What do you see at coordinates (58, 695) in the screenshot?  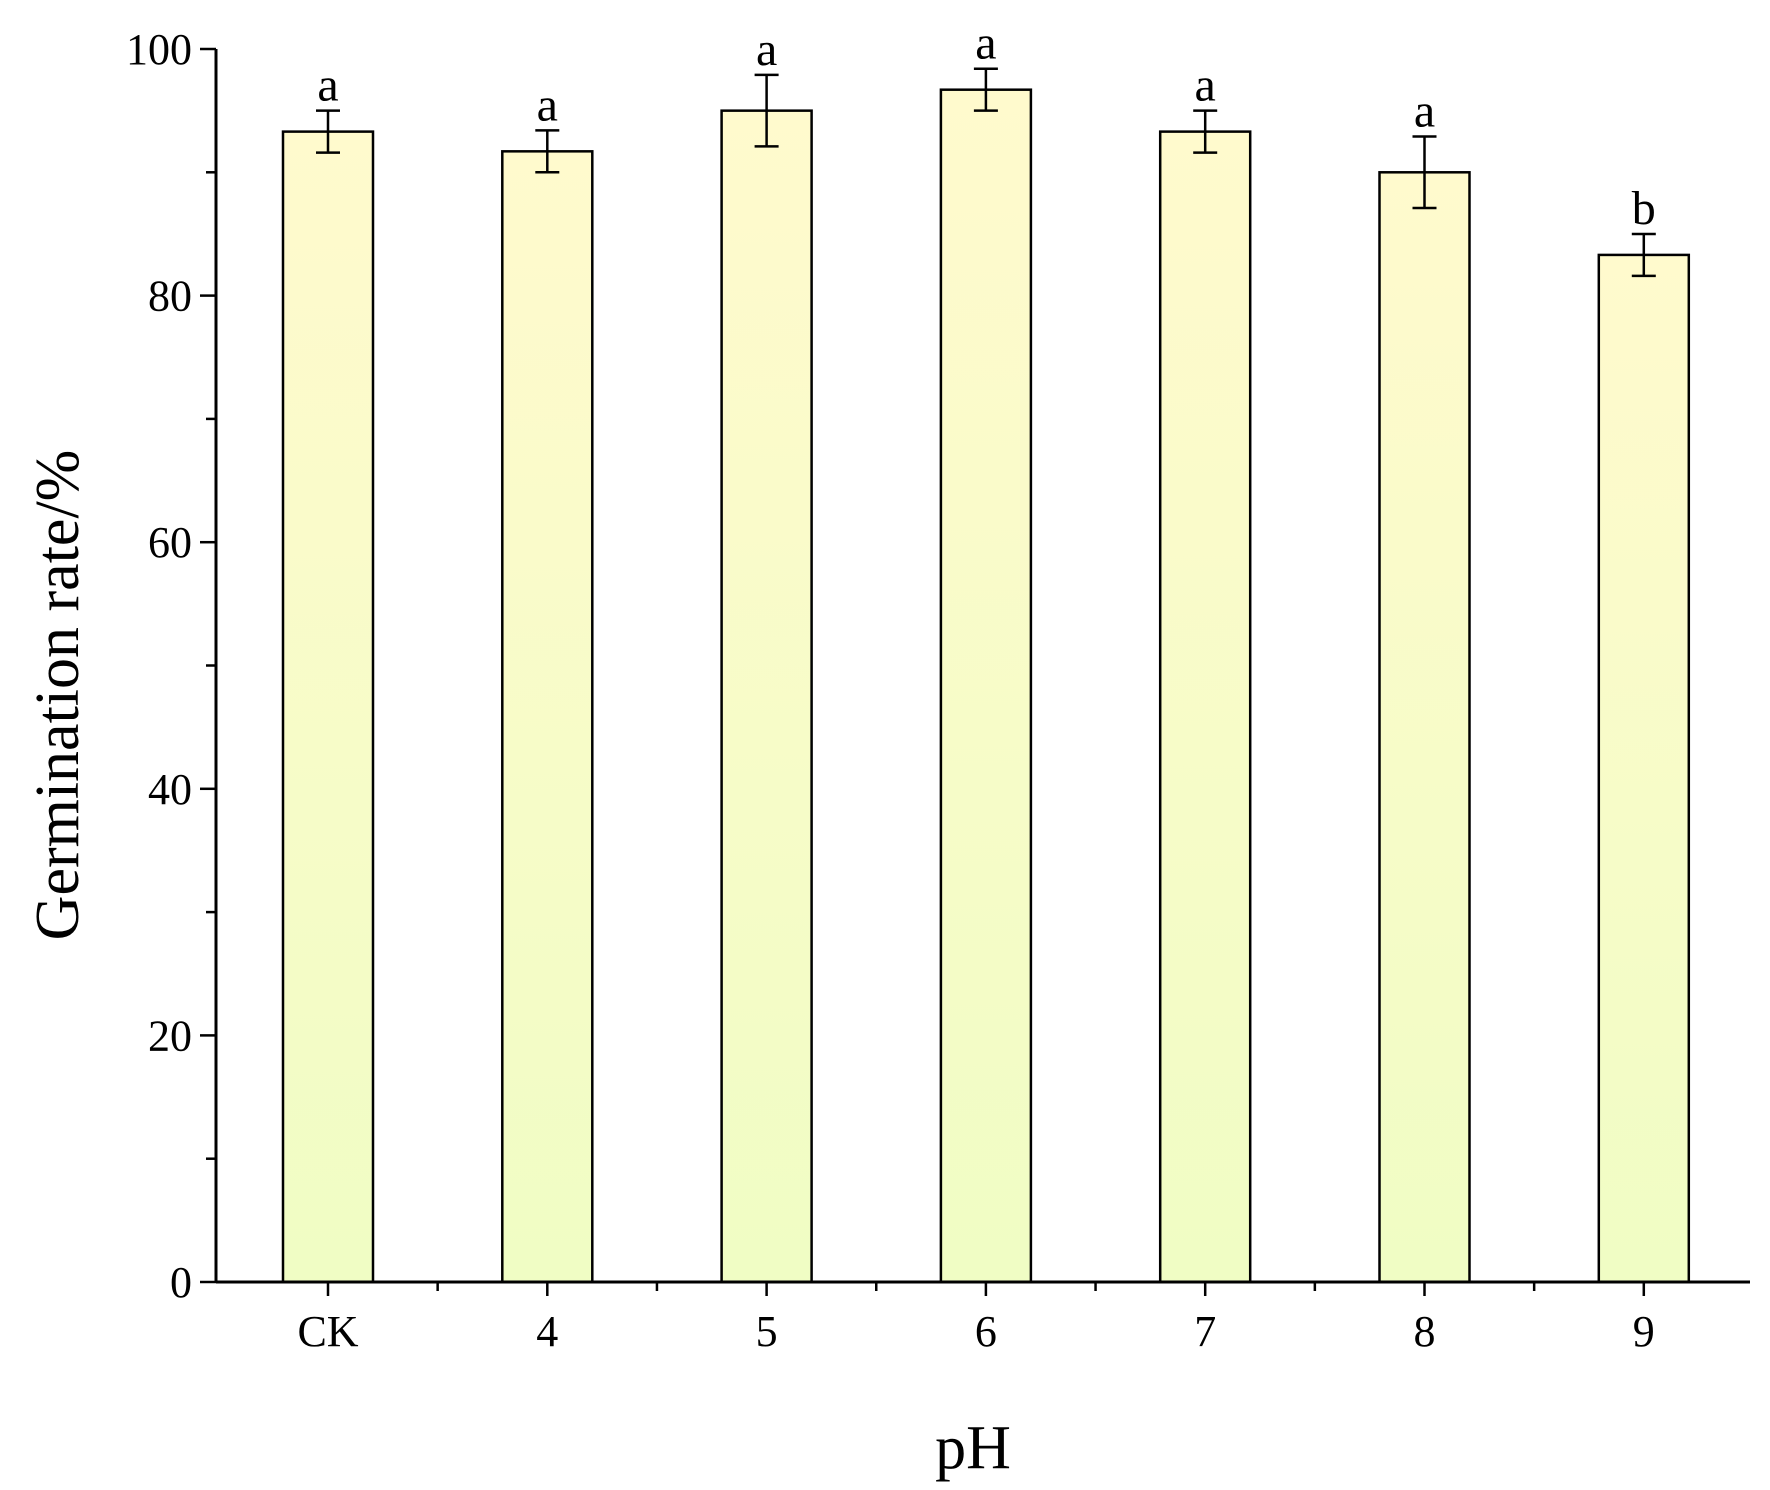 I see `y-axis-title: Germination rate/%` at bounding box center [58, 695].